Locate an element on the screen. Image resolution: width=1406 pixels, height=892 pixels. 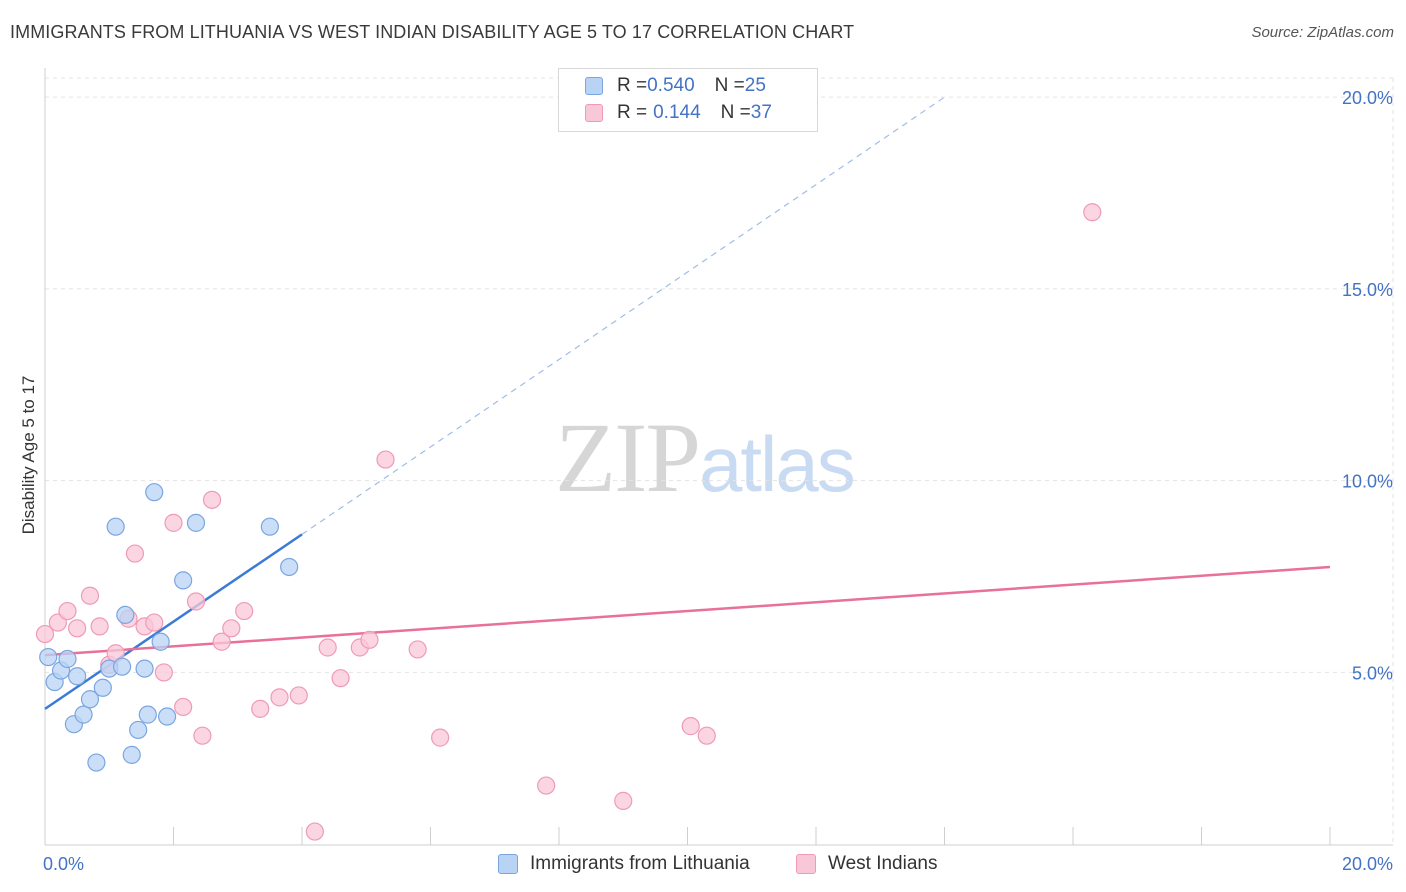
legend-r-value: 0.540 is located at coordinates (671, 85).